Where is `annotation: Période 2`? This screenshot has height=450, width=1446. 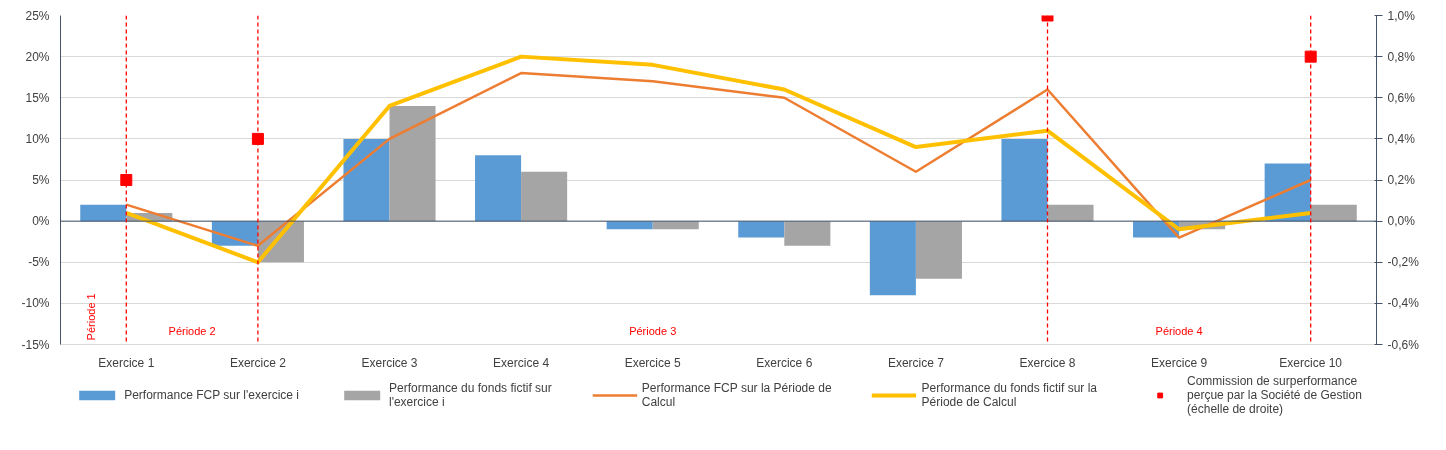
annotation: Période 2 is located at coordinates (192, 330).